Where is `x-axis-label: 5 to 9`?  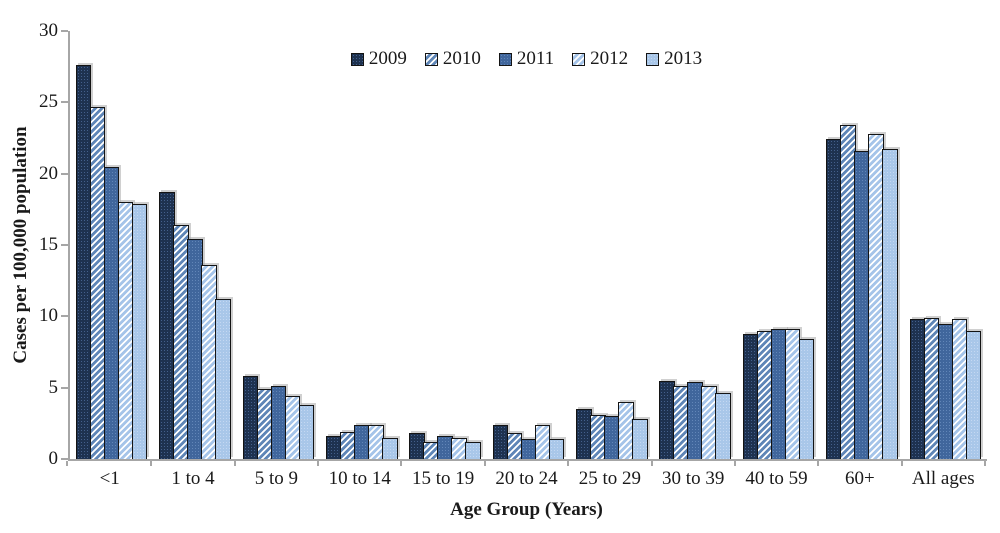
x-axis-label: 5 to 9 is located at coordinates (276, 478).